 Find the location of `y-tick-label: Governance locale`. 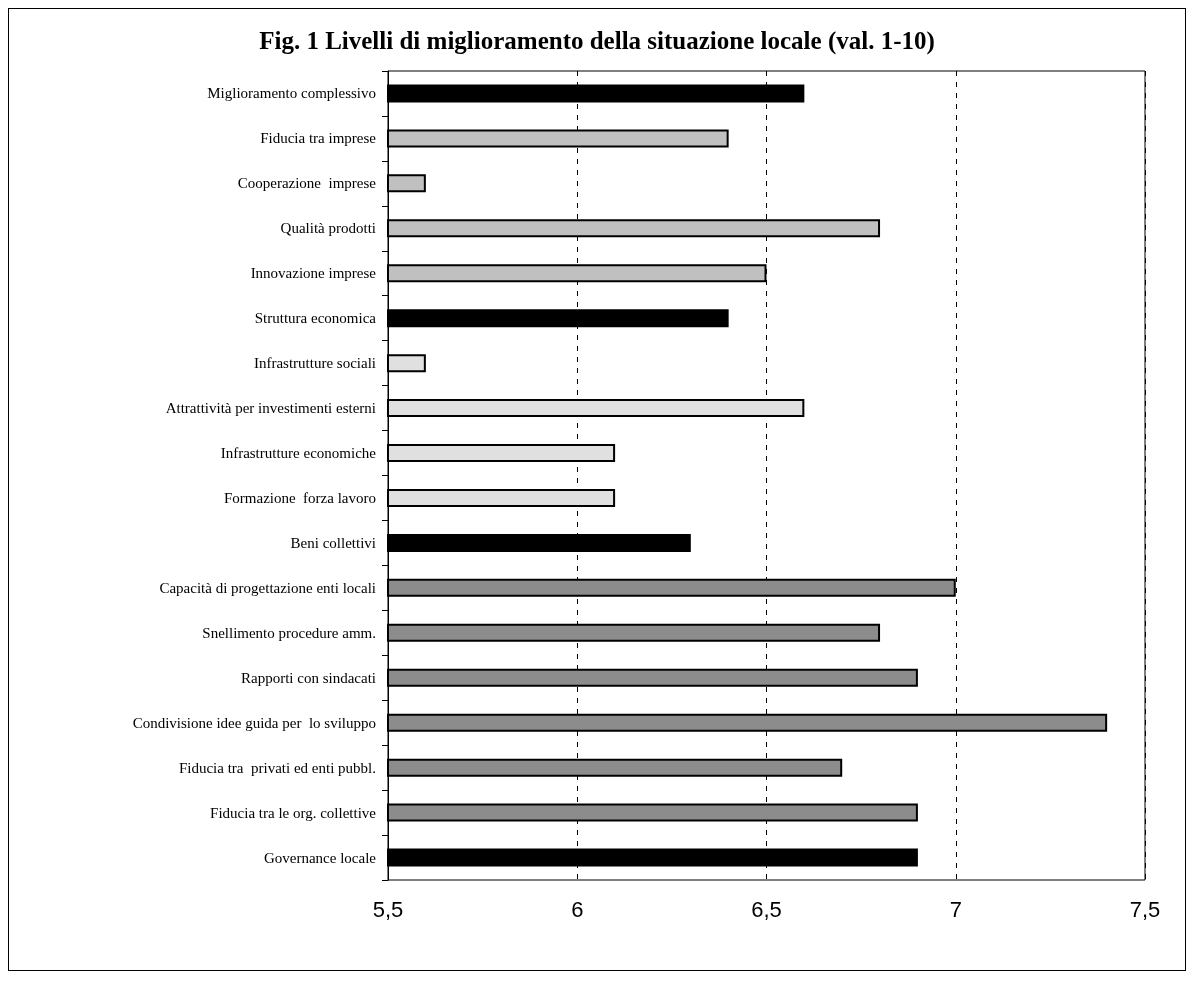

y-tick-label: Governance locale is located at coordinates (320, 857).